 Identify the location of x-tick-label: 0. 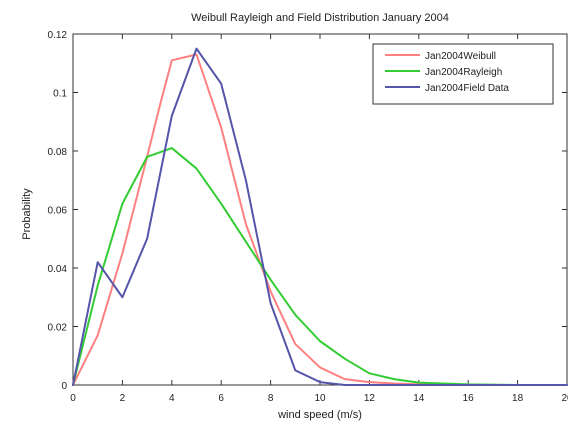
(73, 398).